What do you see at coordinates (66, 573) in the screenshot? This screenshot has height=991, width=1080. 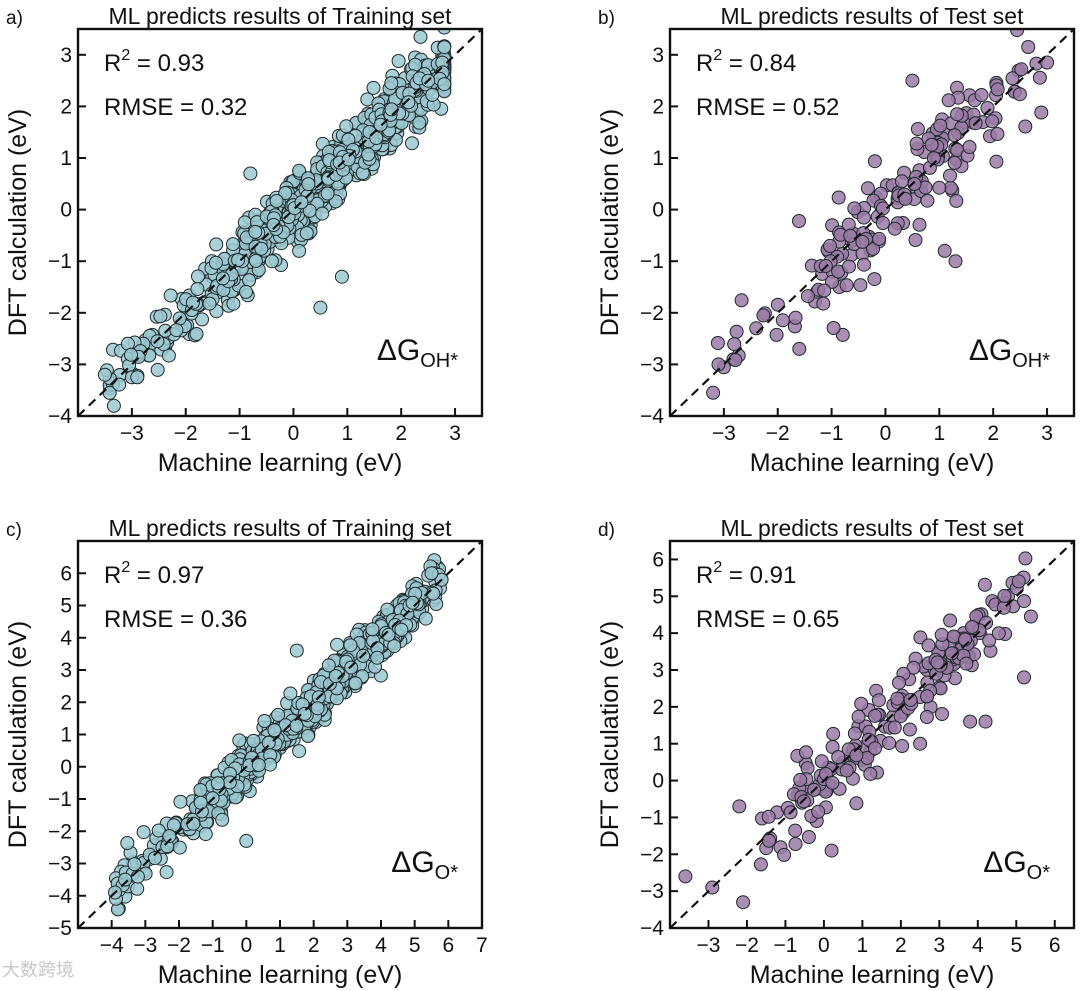 I see `y-tick-label: 6` at bounding box center [66, 573].